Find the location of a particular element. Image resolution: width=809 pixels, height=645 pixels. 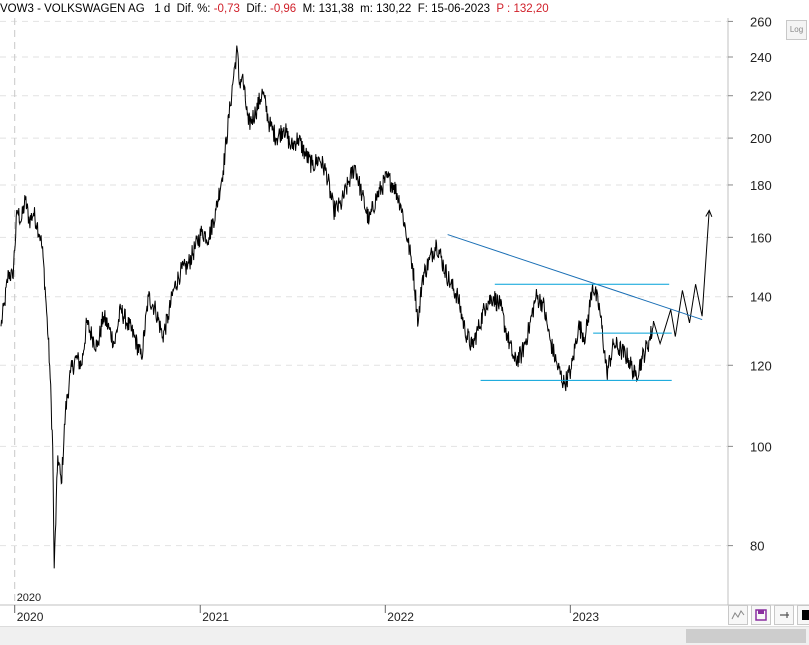

resistance-trendline is located at coordinates (575, 277).